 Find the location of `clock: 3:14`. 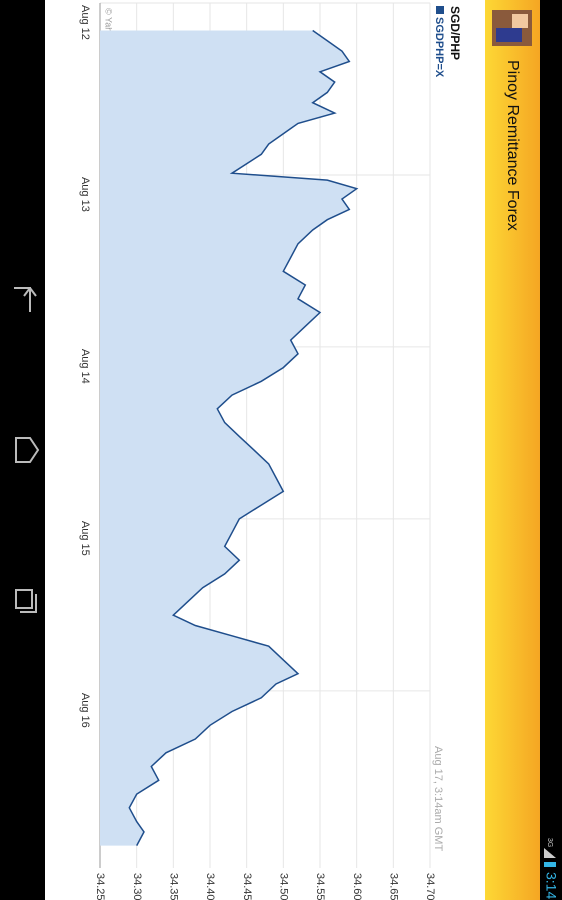

clock: 3:14 is located at coordinates (551, 885).